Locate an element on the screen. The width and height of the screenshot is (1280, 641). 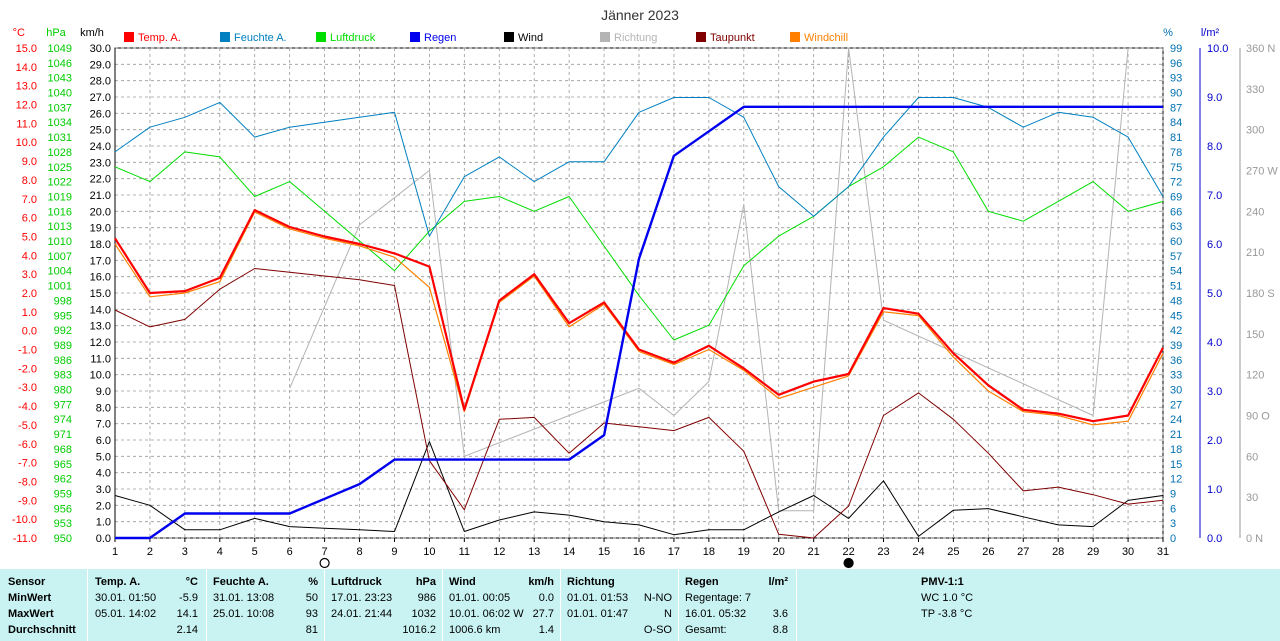
hpa-unit-label: hPa is located at coordinates (56, 33).